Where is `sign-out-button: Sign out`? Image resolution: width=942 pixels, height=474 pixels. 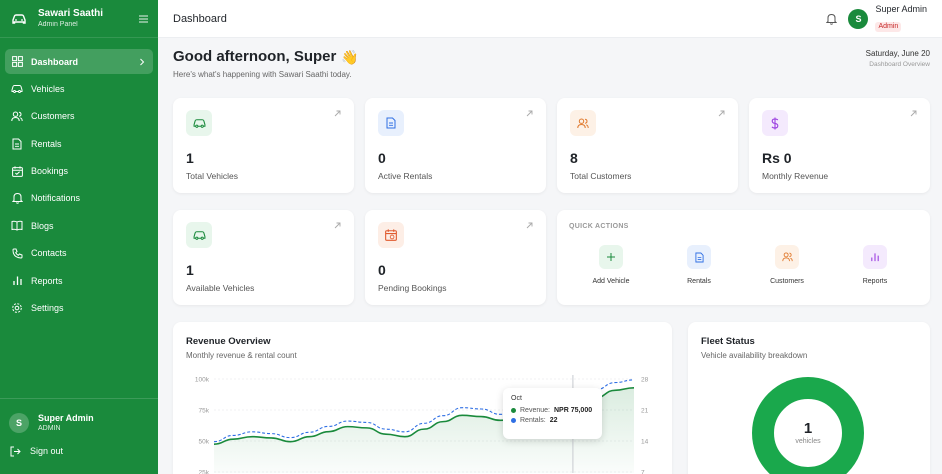
sign-out-button: Sign out is located at coordinates (79, 451).